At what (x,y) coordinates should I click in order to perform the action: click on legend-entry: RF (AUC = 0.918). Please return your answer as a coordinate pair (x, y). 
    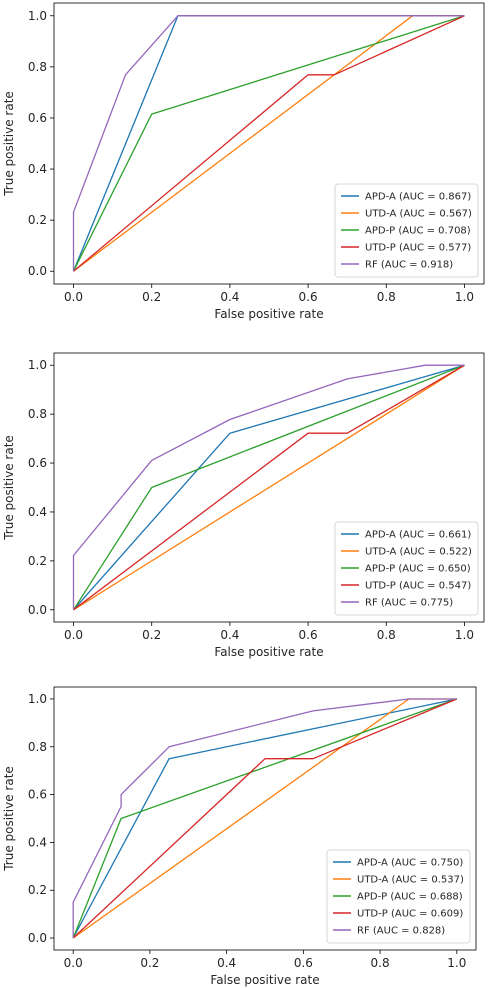
    Looking at the image, I should click on (409, 265).